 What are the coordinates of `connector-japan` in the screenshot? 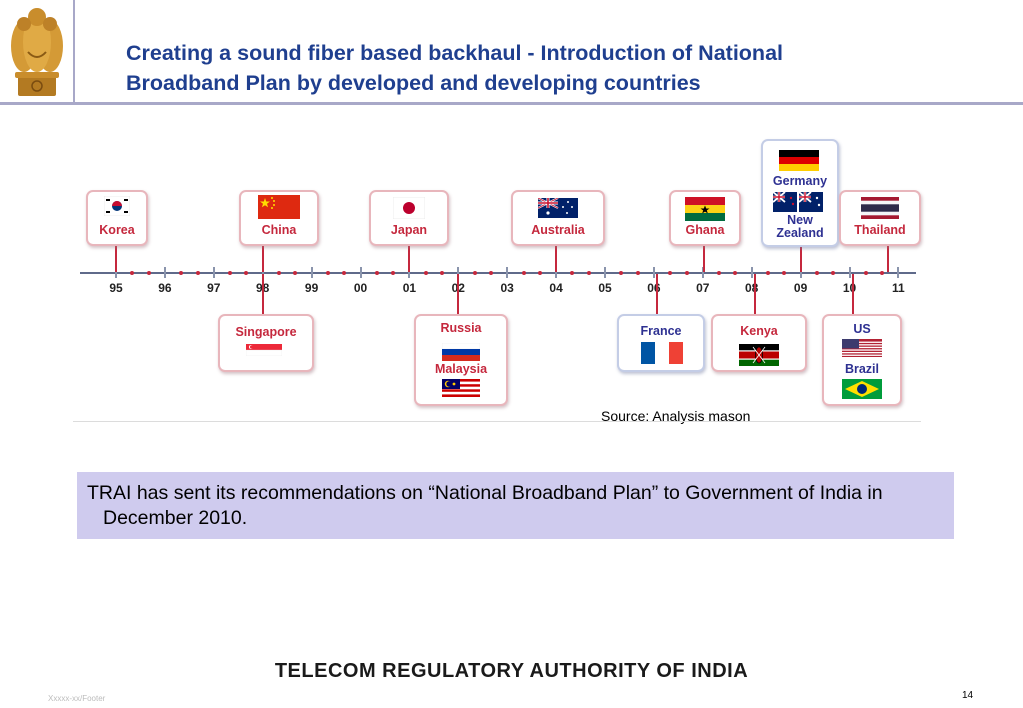 It's located at (409, 257).